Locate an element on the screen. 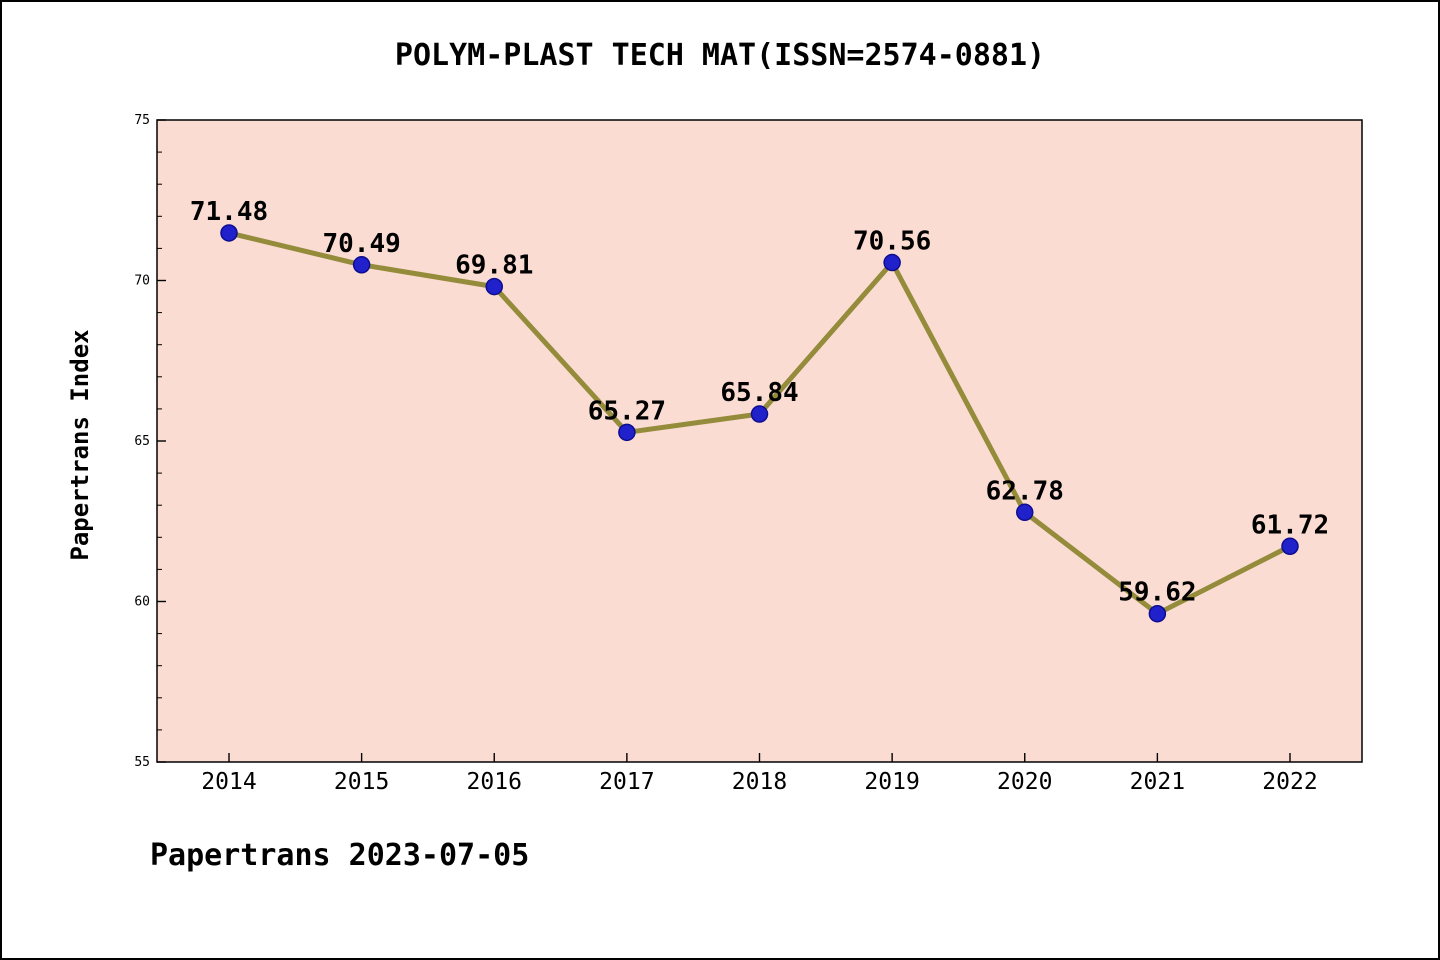  y-tick-label: 60 is located at coordinates (142, 602).